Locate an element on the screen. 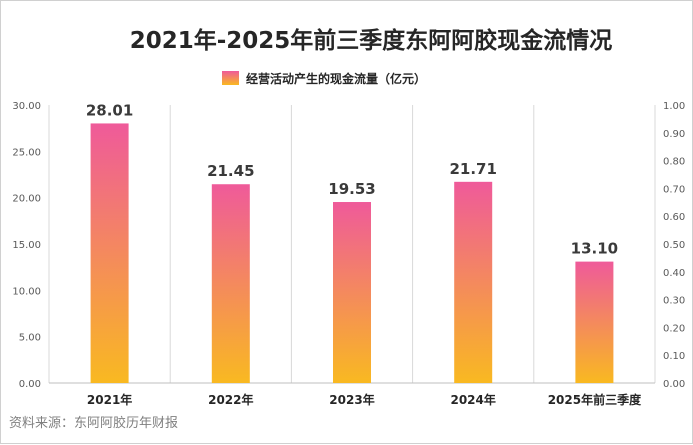 Image resolution: width=693 pixels, height=445 pixels. chart-title: 2021年-2025年前三季度东阿阿胶现金流情况 is located at coordinates (371, 40).